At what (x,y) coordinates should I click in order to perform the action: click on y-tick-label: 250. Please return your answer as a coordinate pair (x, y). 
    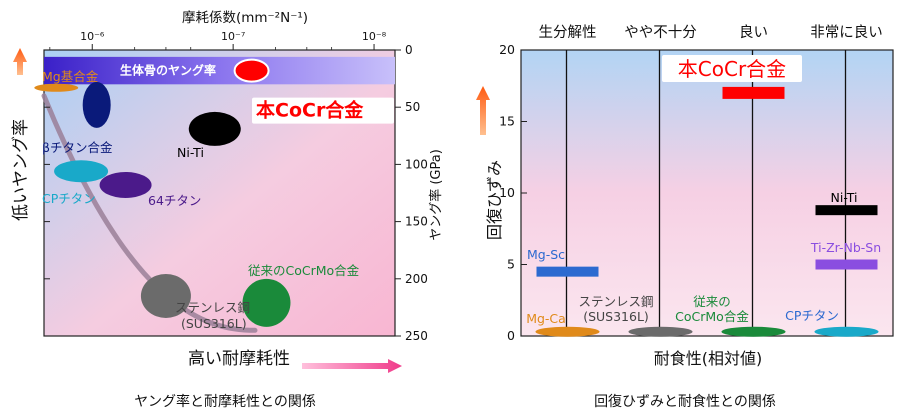
    Looking at the image, I should click on (416, 336).